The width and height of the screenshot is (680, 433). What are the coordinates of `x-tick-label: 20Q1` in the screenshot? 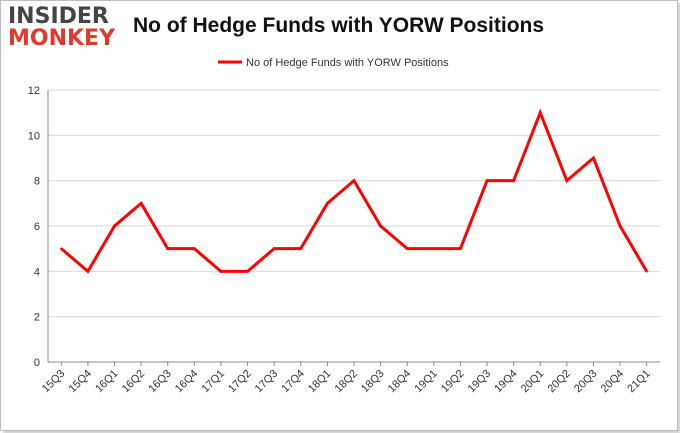 It's located at (533, 382).